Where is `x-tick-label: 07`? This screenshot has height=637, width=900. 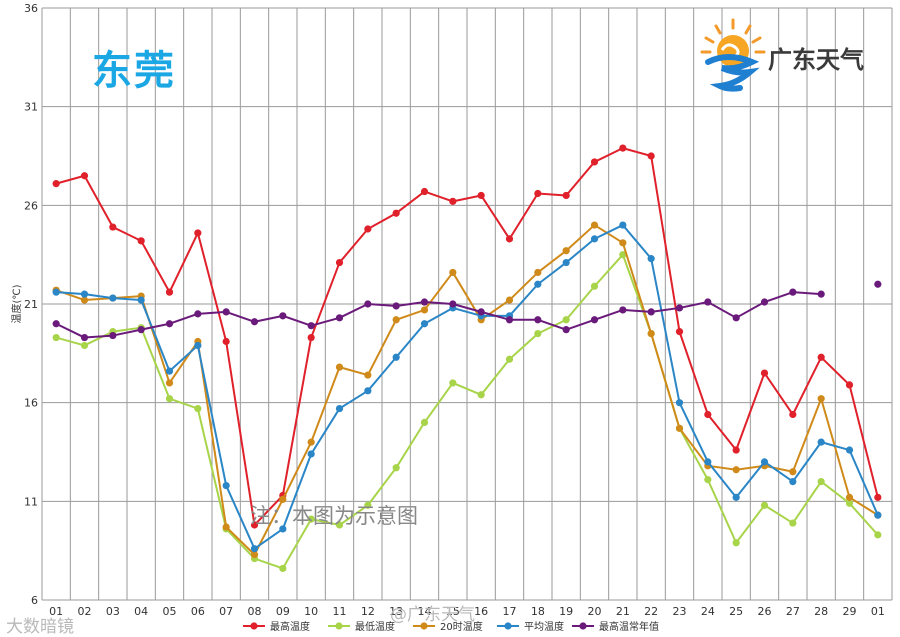 x-tick-label: 07 is located at coordinates (226, 611).